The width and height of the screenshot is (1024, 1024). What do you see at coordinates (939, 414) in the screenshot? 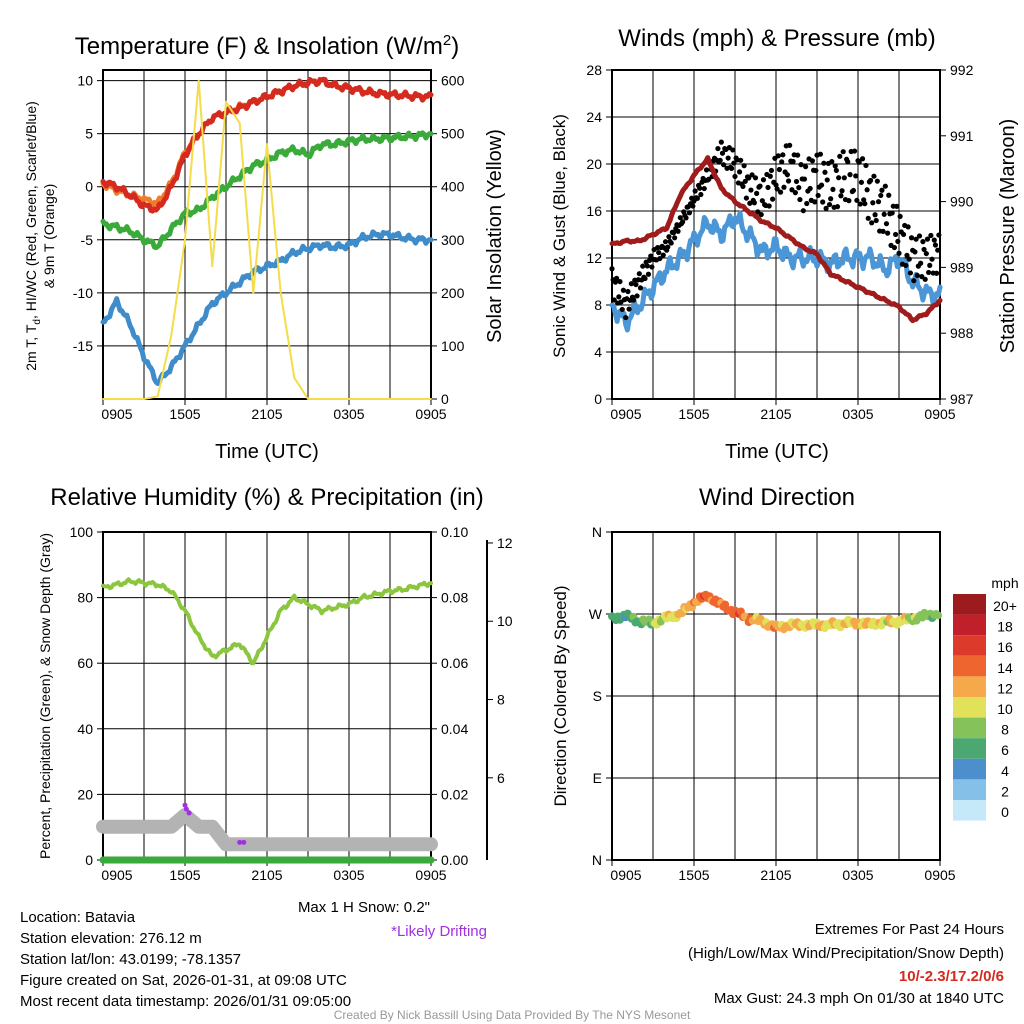
I see `x-tick-label: 0905` at bounding box center [939, 414].